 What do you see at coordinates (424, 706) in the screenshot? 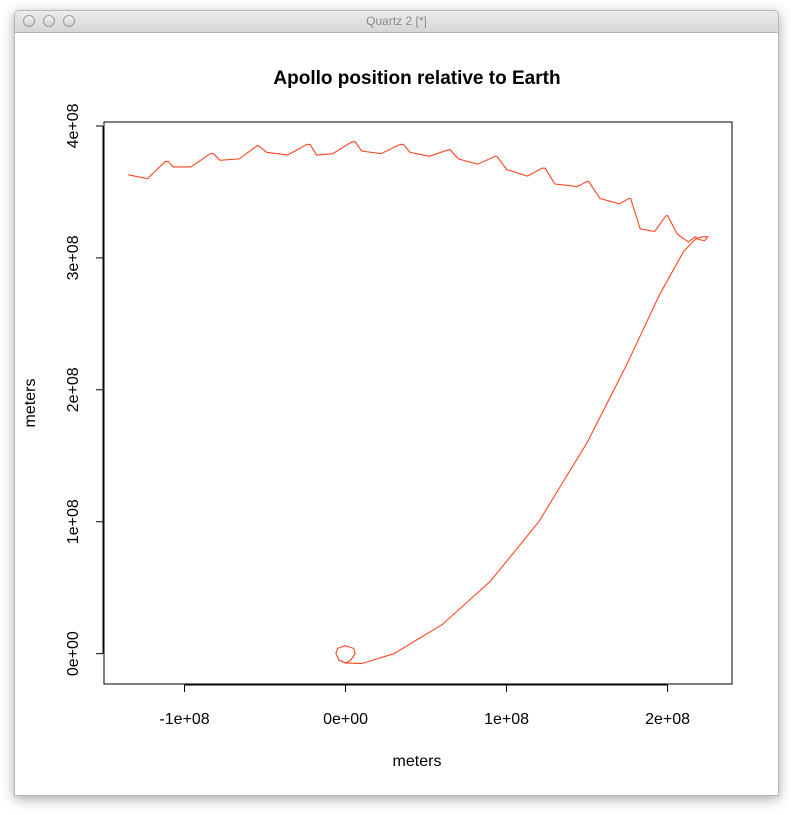
I see `x-axis: -1e+08 0e+00 1e+08 2e+08` at bounding box center [424, 706].